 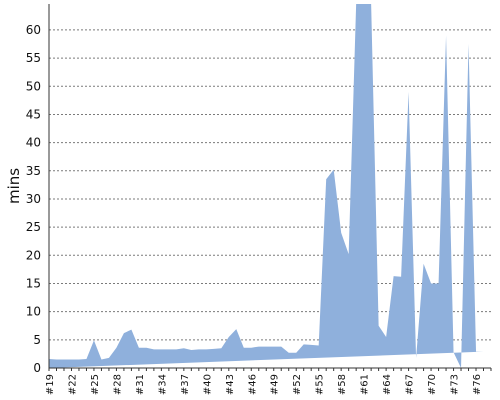 What do you see at coordinates (33, 283) in the screenshot?
I see `y-tick-label: 15` at bounding box center [33, 283].